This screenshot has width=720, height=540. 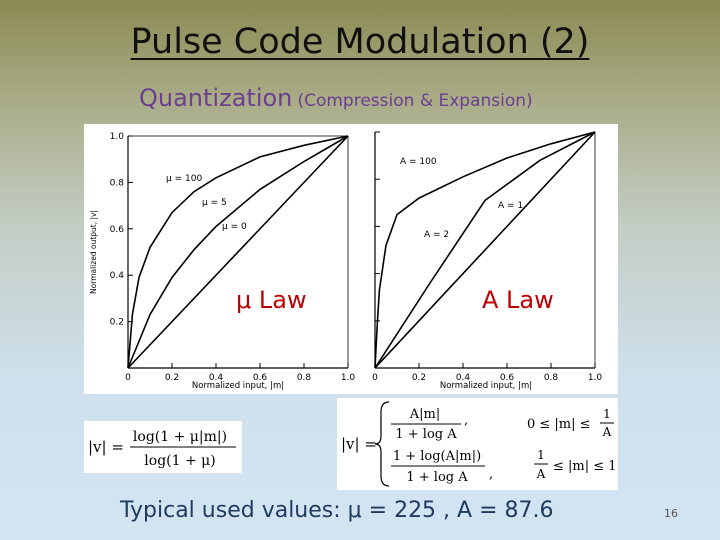 I want to click on mu-eq-denominator: log(1 + μ), so click(x=179, y=461).